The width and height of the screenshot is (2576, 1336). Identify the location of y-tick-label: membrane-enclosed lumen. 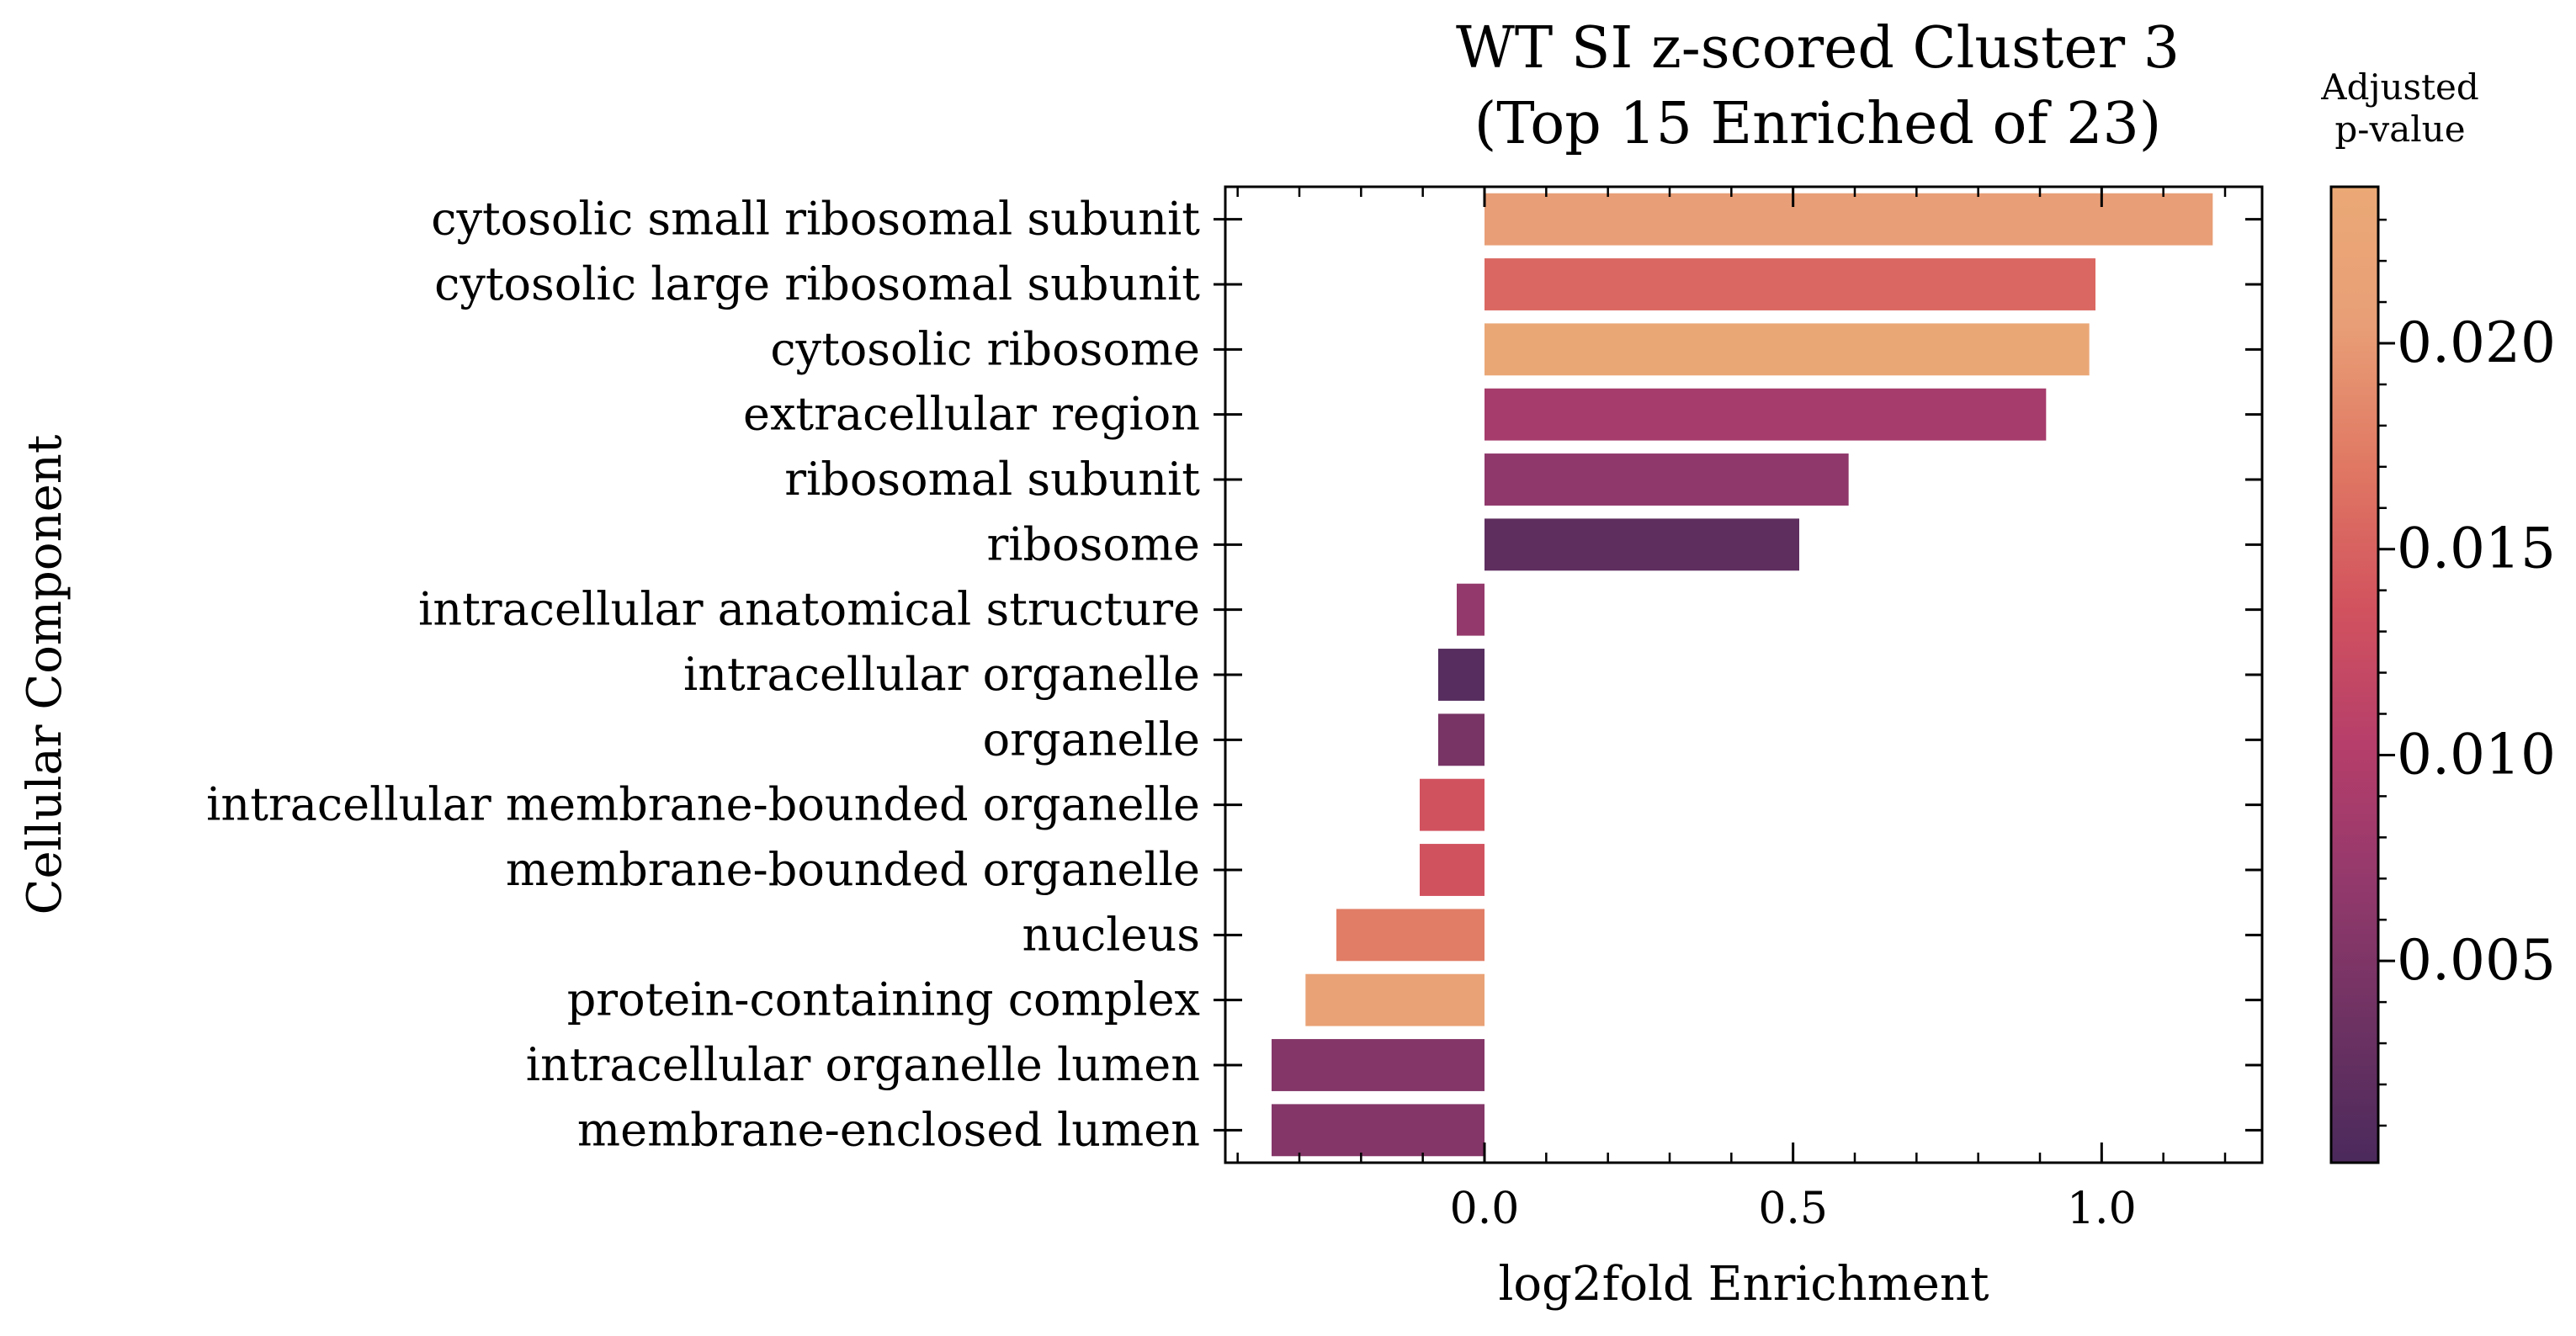
(888, 1129).